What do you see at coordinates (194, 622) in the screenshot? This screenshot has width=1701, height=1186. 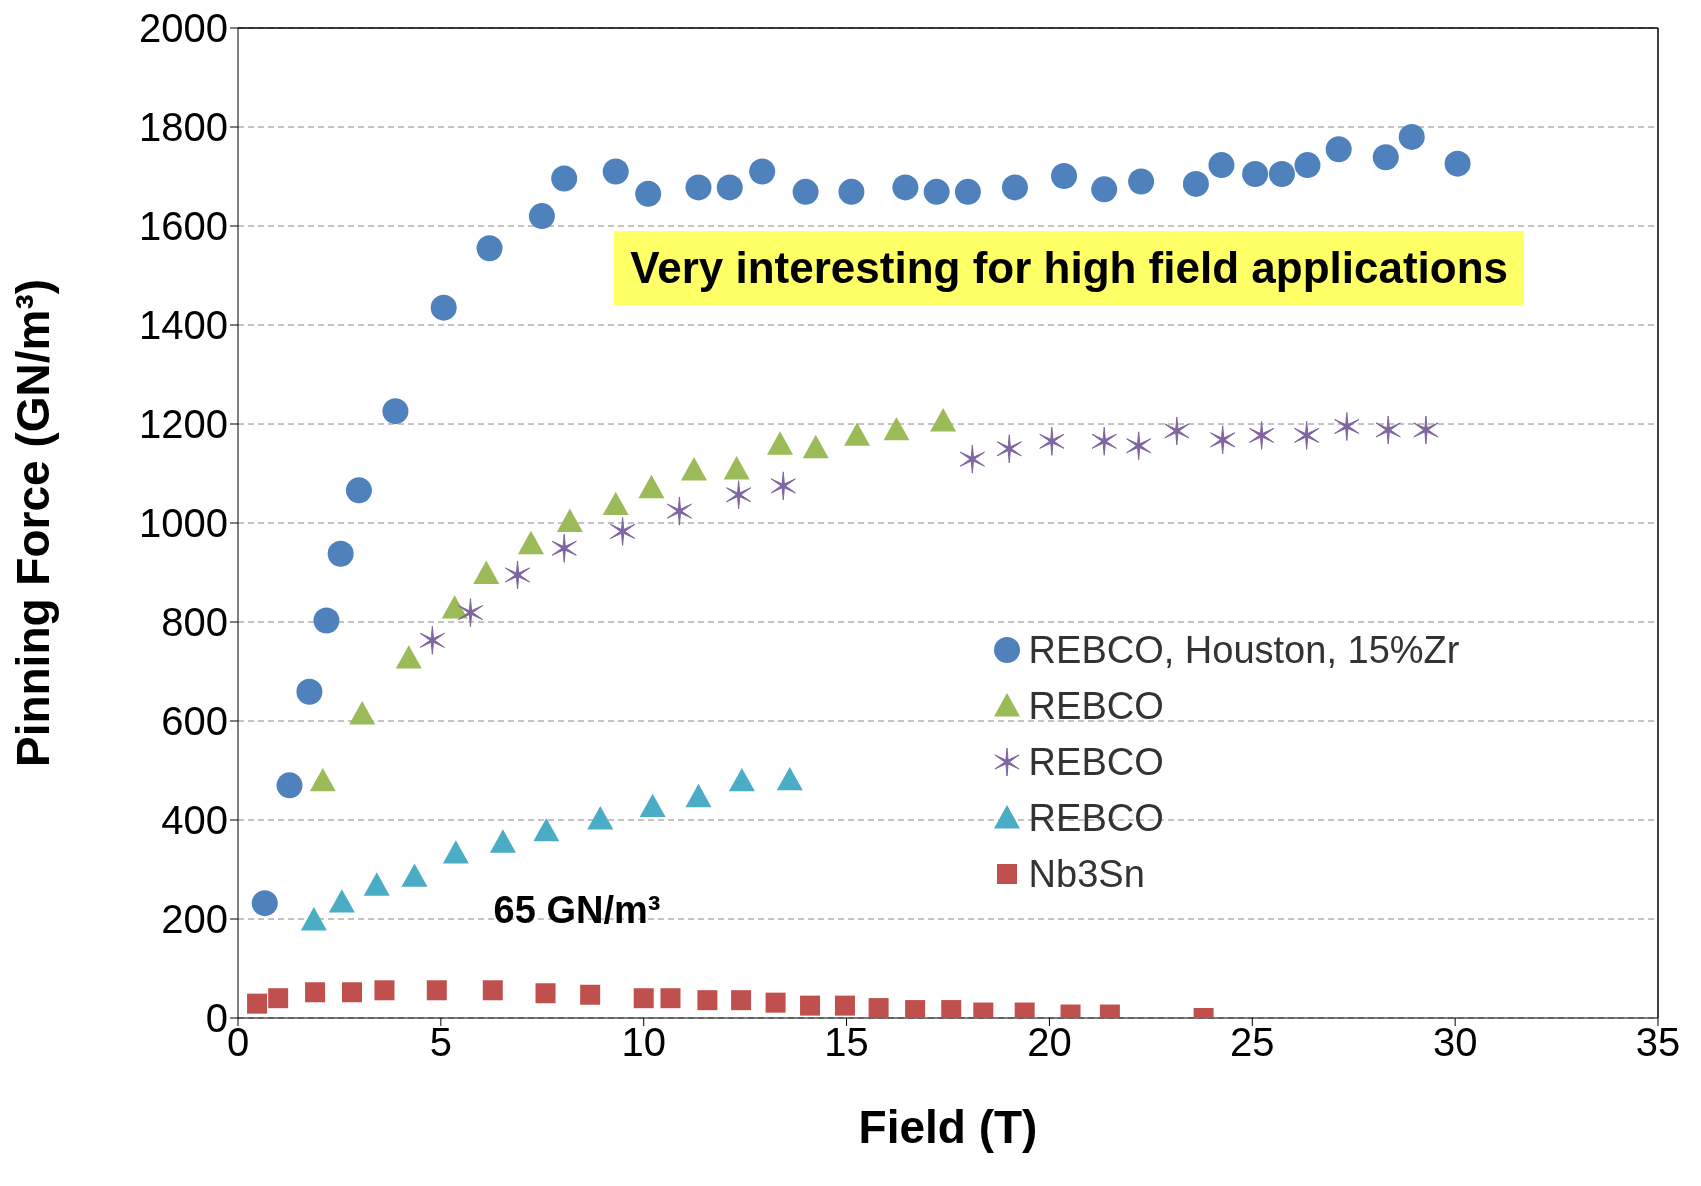 I see `y-tick-label: 800` at bounding box center [194, 622].